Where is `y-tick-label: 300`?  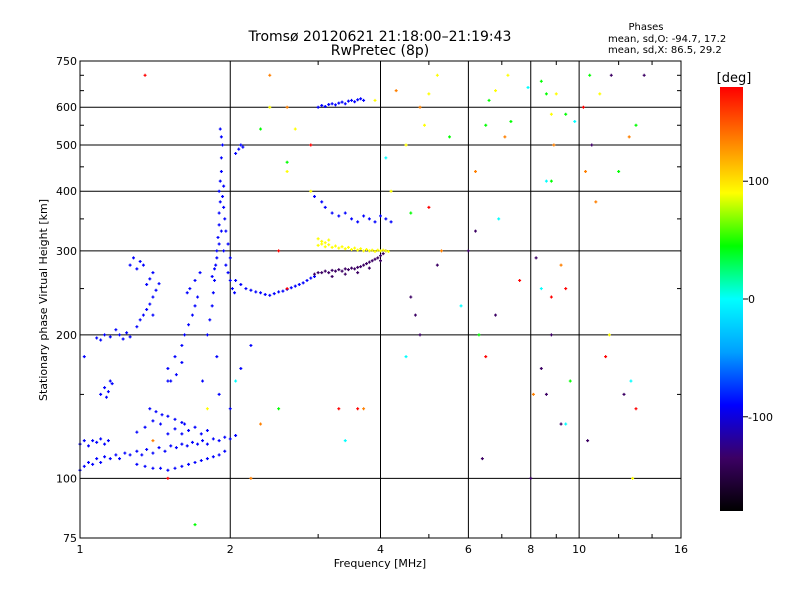 y-tick-label: 300 is located at coordinates (66, 251).